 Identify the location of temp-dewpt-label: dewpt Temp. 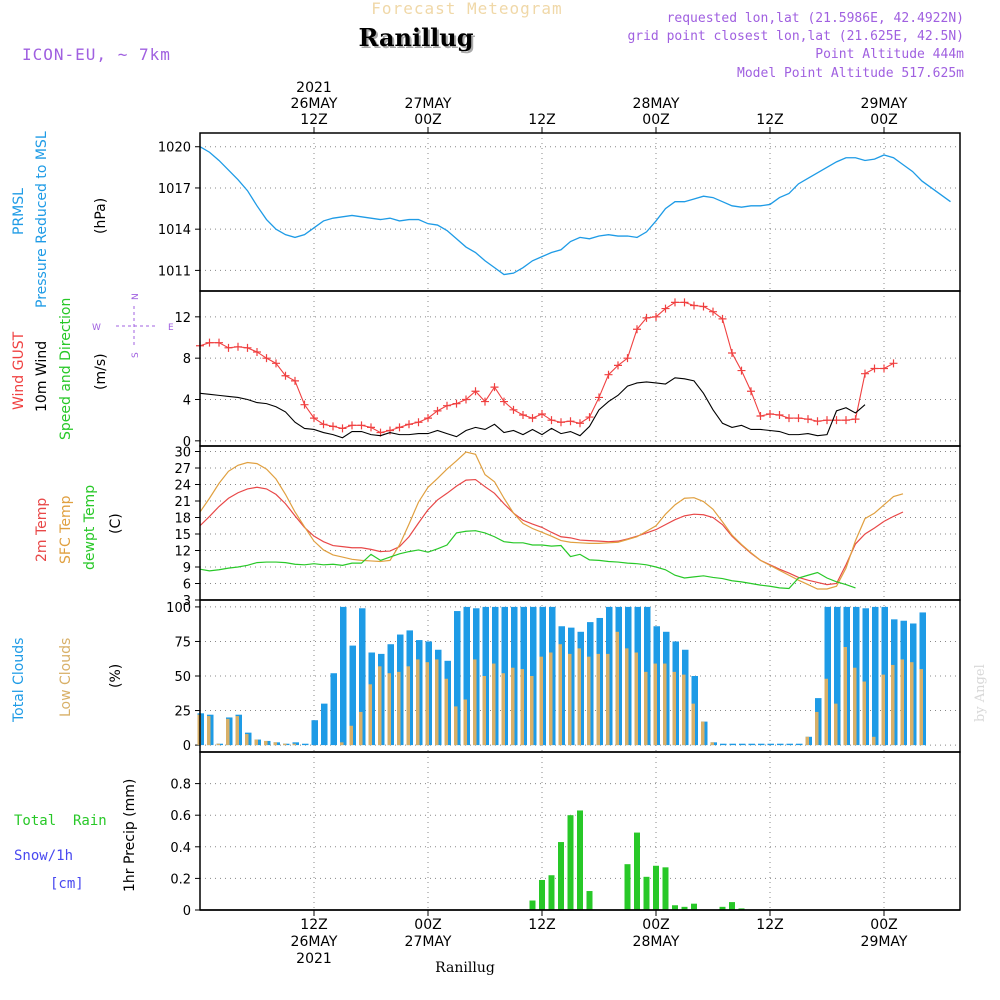
(90, 527).